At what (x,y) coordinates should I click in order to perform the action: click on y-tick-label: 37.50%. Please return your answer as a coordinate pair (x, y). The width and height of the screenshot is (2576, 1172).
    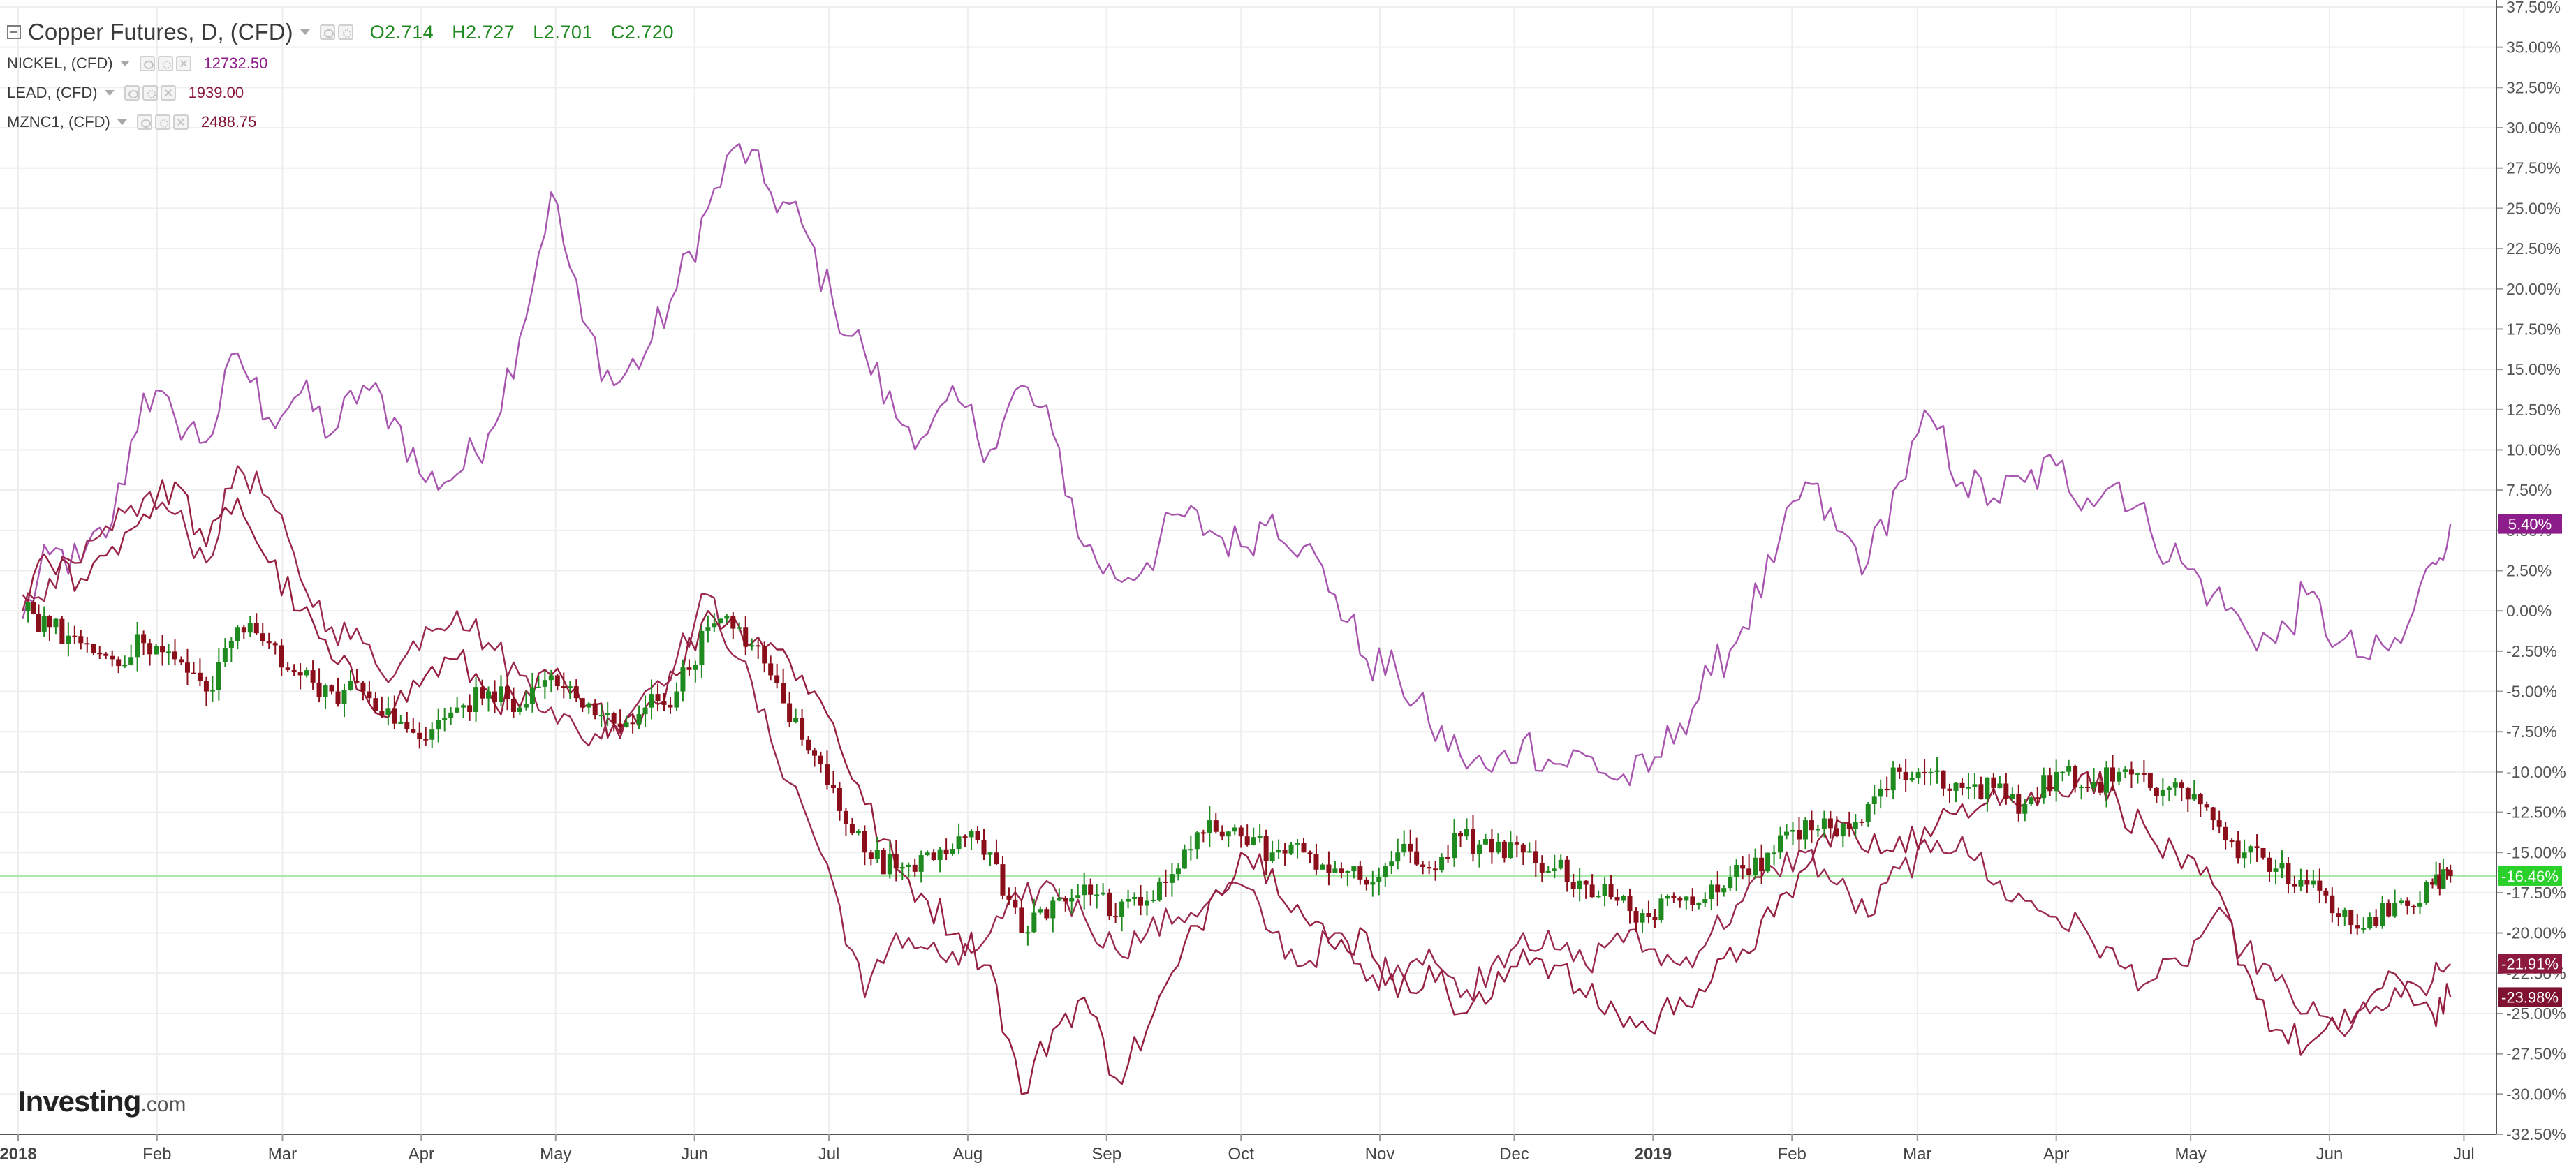
    Looking at the image, I should click on (2533, 8).